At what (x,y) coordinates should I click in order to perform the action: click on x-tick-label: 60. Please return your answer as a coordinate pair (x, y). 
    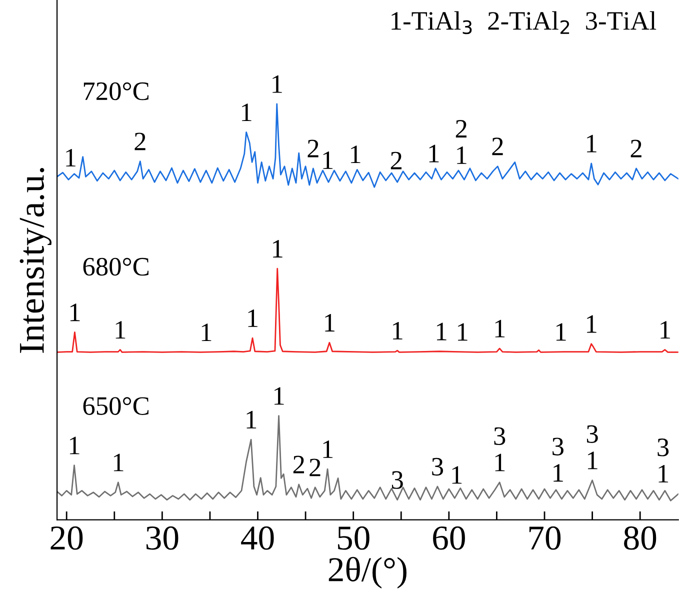
    Looking at the image, I should click on (449, 538).